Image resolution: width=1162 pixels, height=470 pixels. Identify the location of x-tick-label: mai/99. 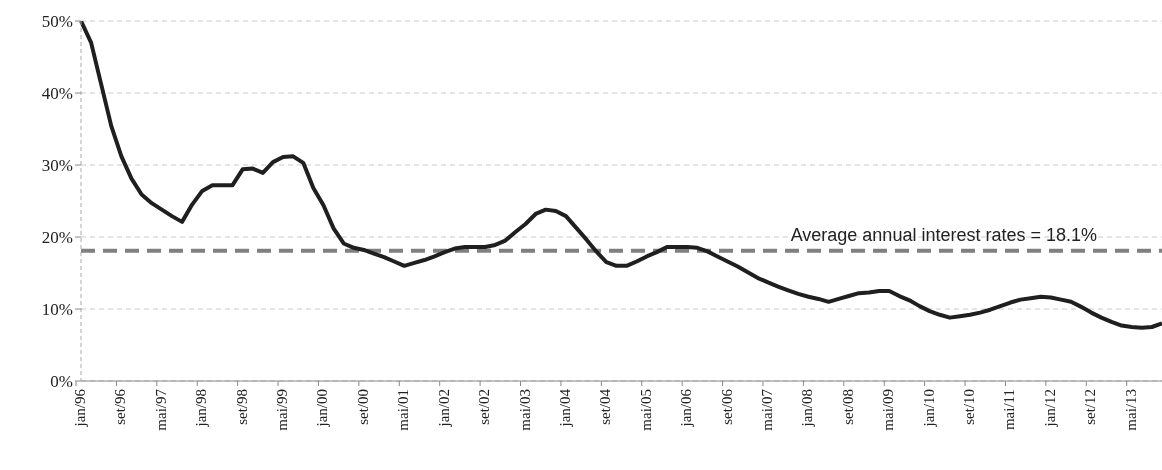
(282, 410).